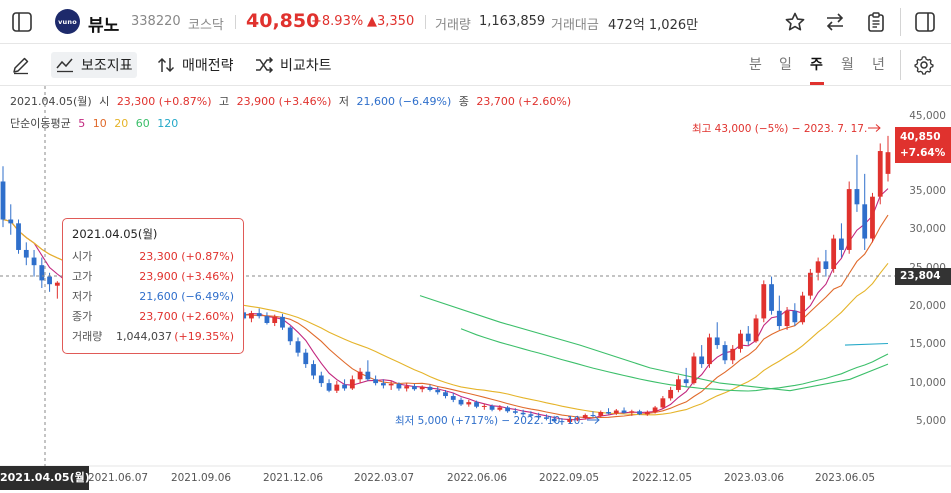 The height and width of the screenshot is (493, 951). What do you see at coordinates (475, 65) in the screenshot?
I see `chart-toolbar: 보조지표 매매전략 비교차트 분 일 주 월 년` at bounding box center [475, 65].